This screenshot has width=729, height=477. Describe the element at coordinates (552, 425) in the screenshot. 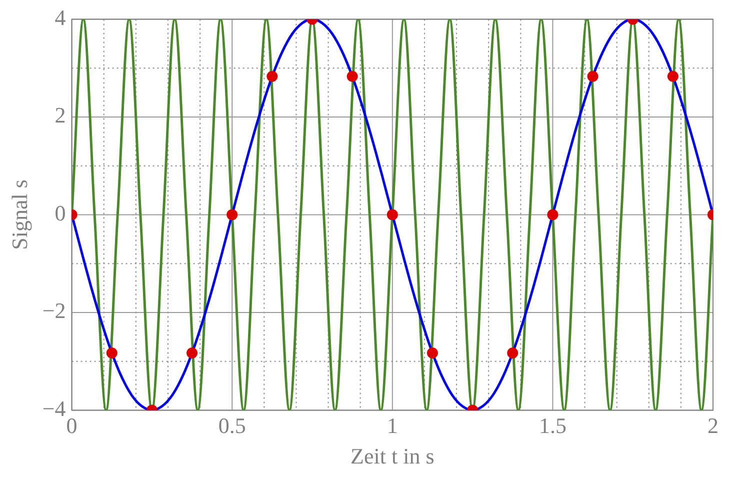

I see `x-tick-label: 1.5` at that location.